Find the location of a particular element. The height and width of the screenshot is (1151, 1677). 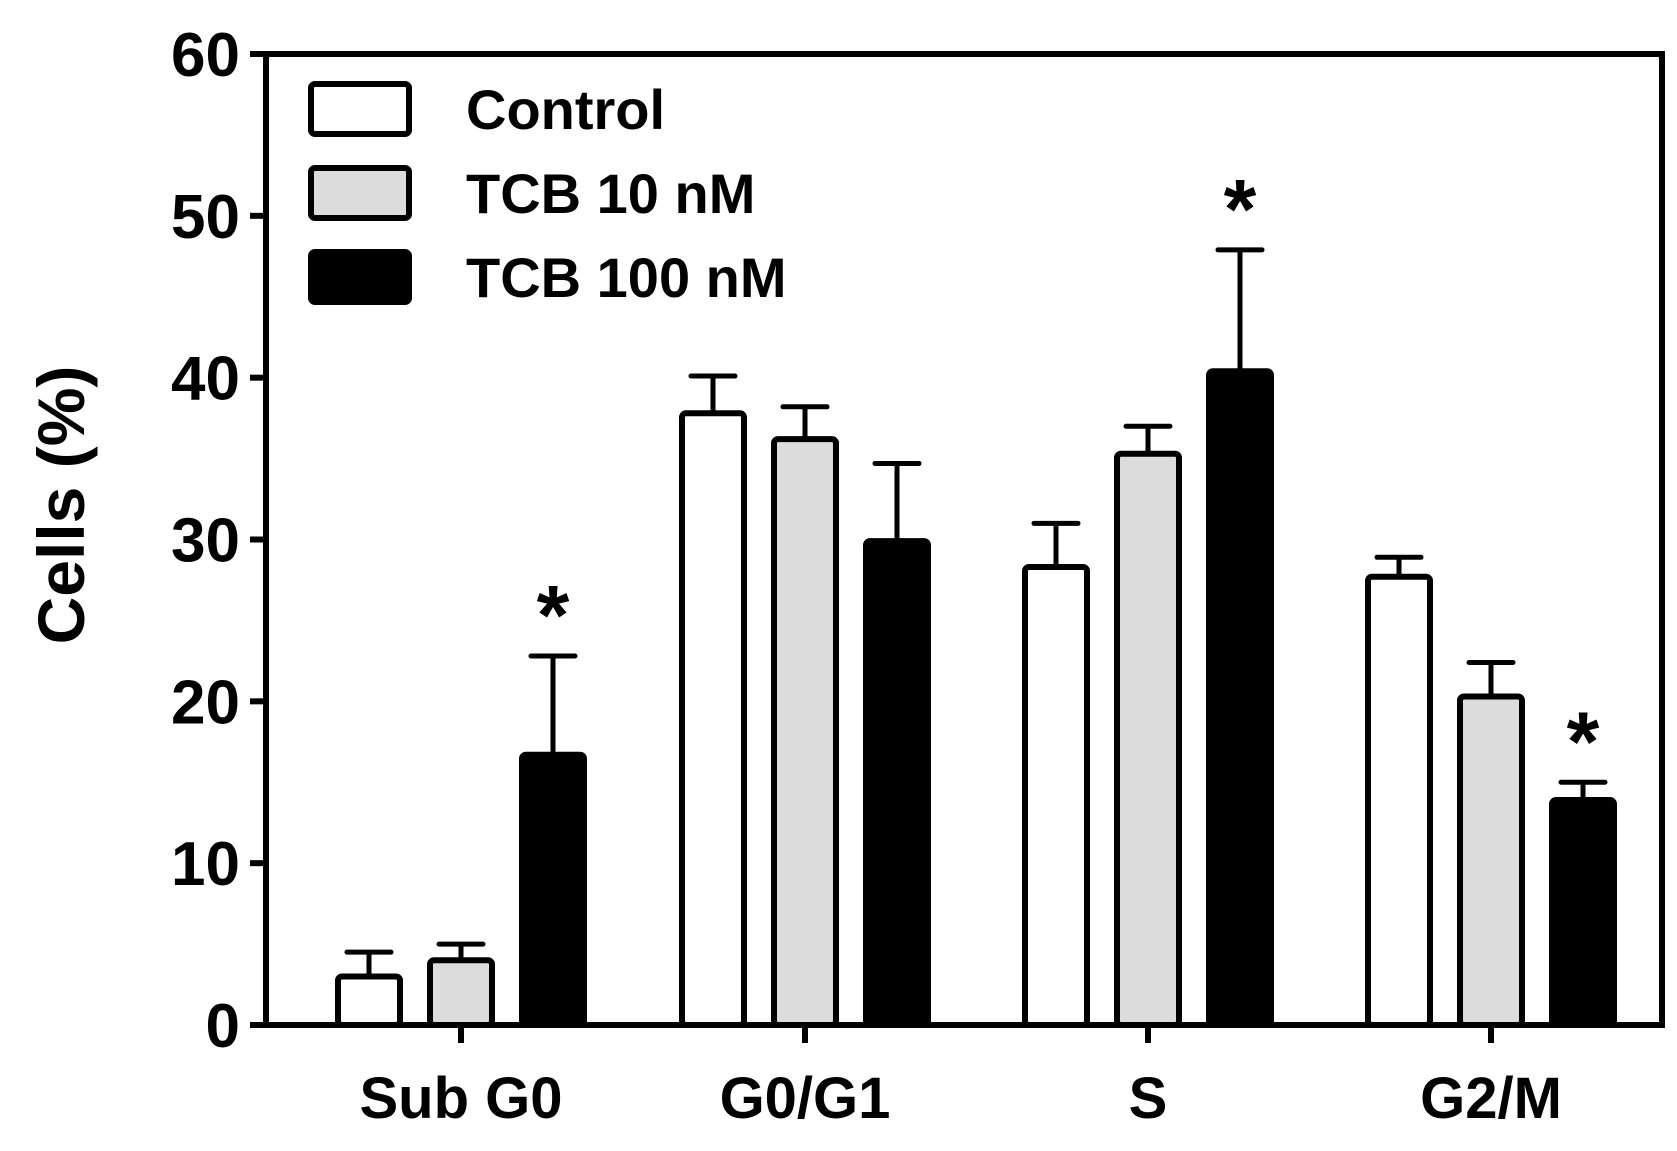

bar-sub-g0-tcb-10-nm is located at coordinates (461, 992).